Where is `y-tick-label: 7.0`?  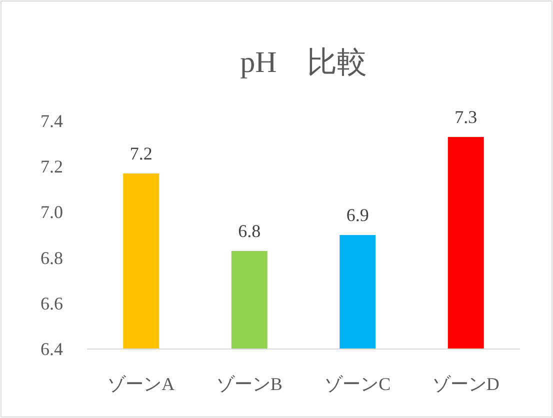
y-tick-label: 7.0 is located at coordinates (51, 212).